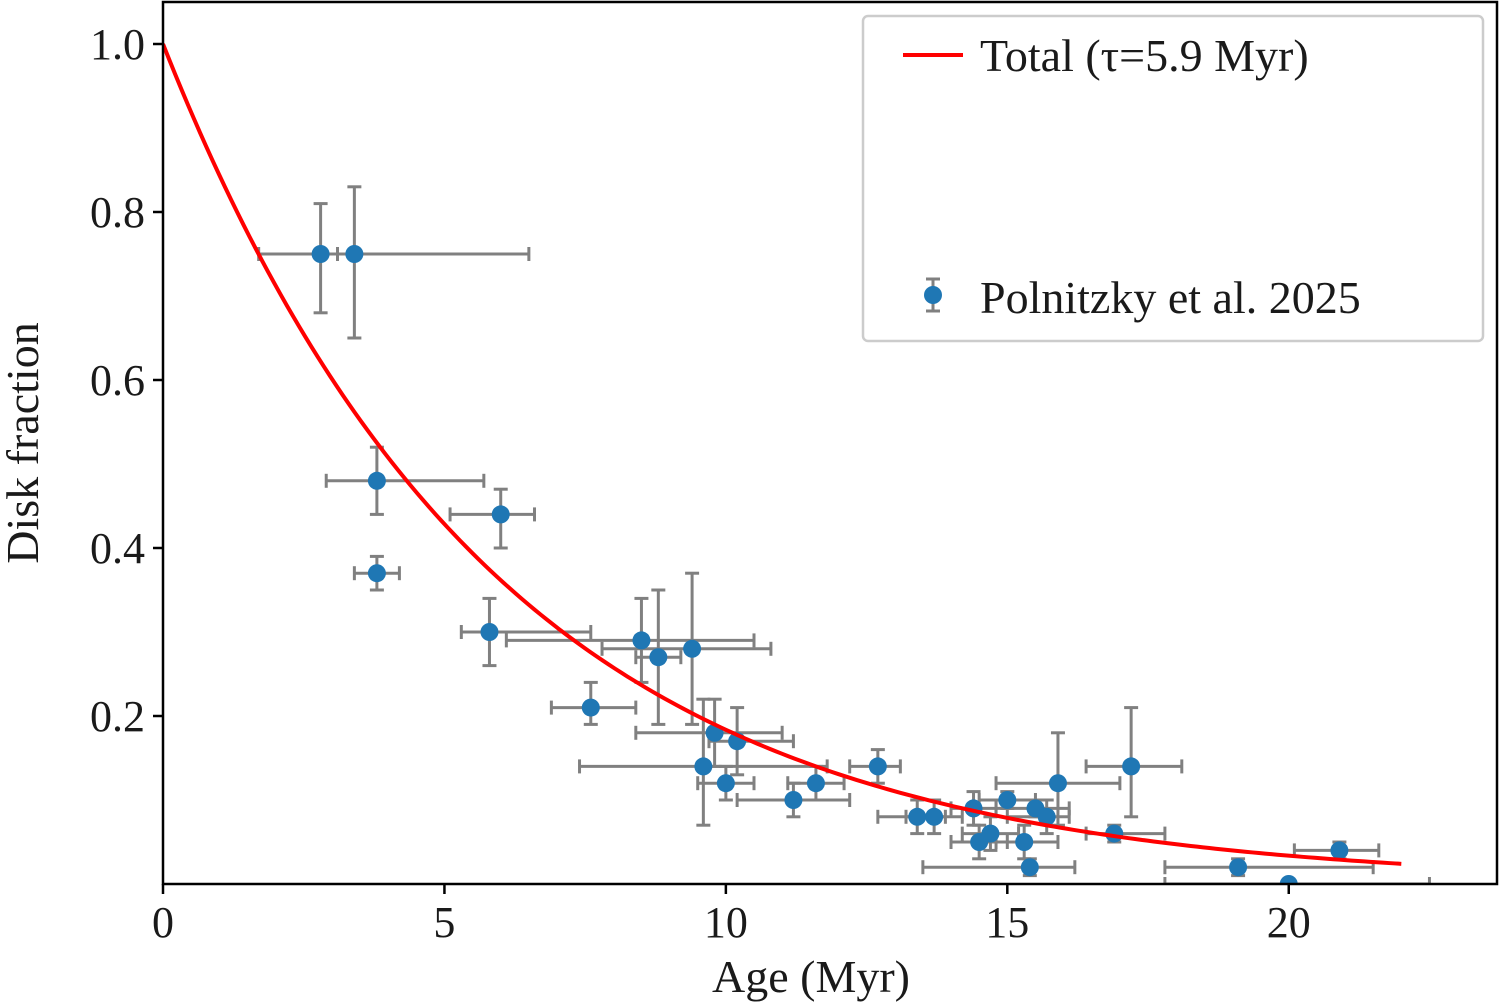 The height and width of the screenshot is (1004, 1500). Describe the element at coordinates (1007, 922) in the screenshot. I see `x-tick-label: 15` at that location.